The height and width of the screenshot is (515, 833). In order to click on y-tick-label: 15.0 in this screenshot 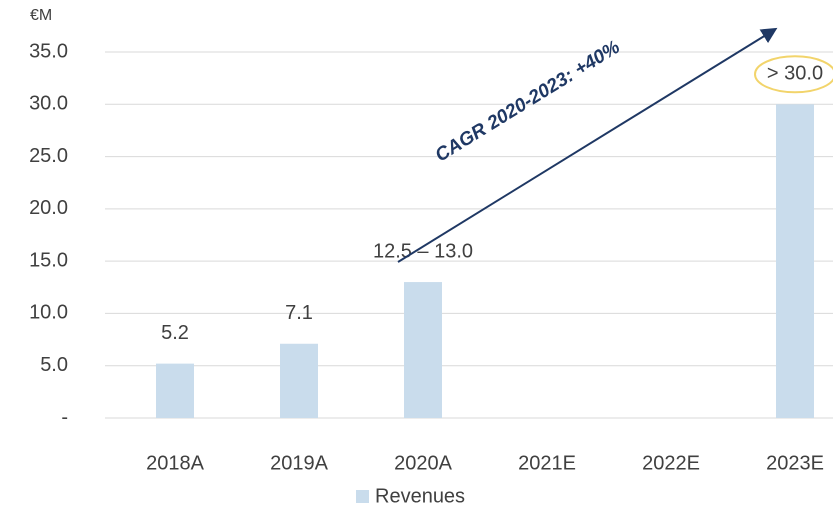, I will do `click(48, 260)`.